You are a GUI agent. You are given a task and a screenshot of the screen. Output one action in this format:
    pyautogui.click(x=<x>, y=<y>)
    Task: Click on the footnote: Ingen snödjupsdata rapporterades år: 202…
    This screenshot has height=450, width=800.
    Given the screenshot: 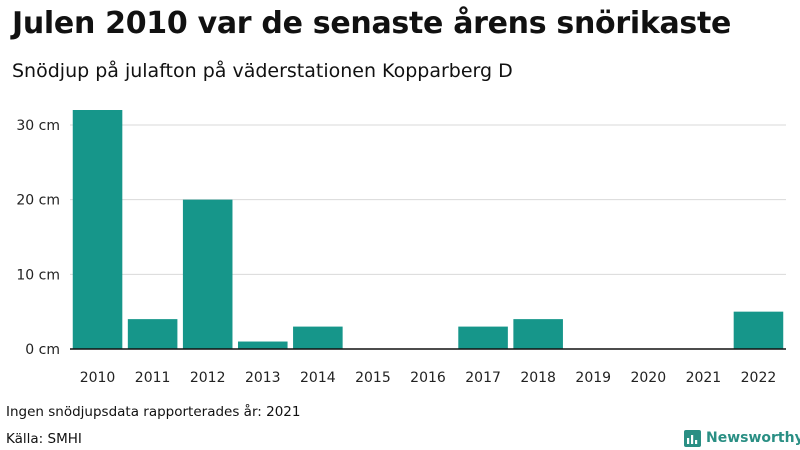 What is the action you would take?
    pyautogui.click(x=153, y=412)
    